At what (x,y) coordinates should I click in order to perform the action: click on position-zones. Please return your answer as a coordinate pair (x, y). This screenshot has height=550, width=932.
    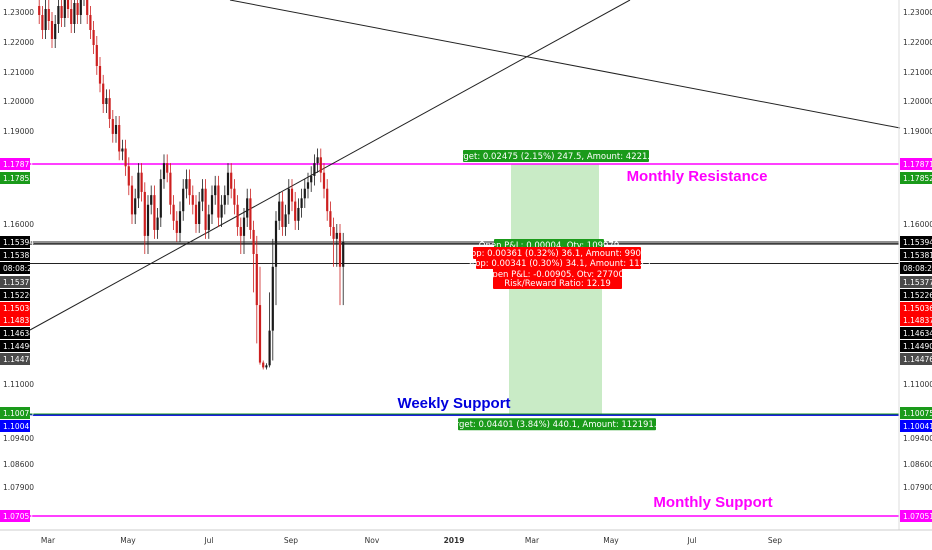
    Looking at the image, I should click on (555, 290).